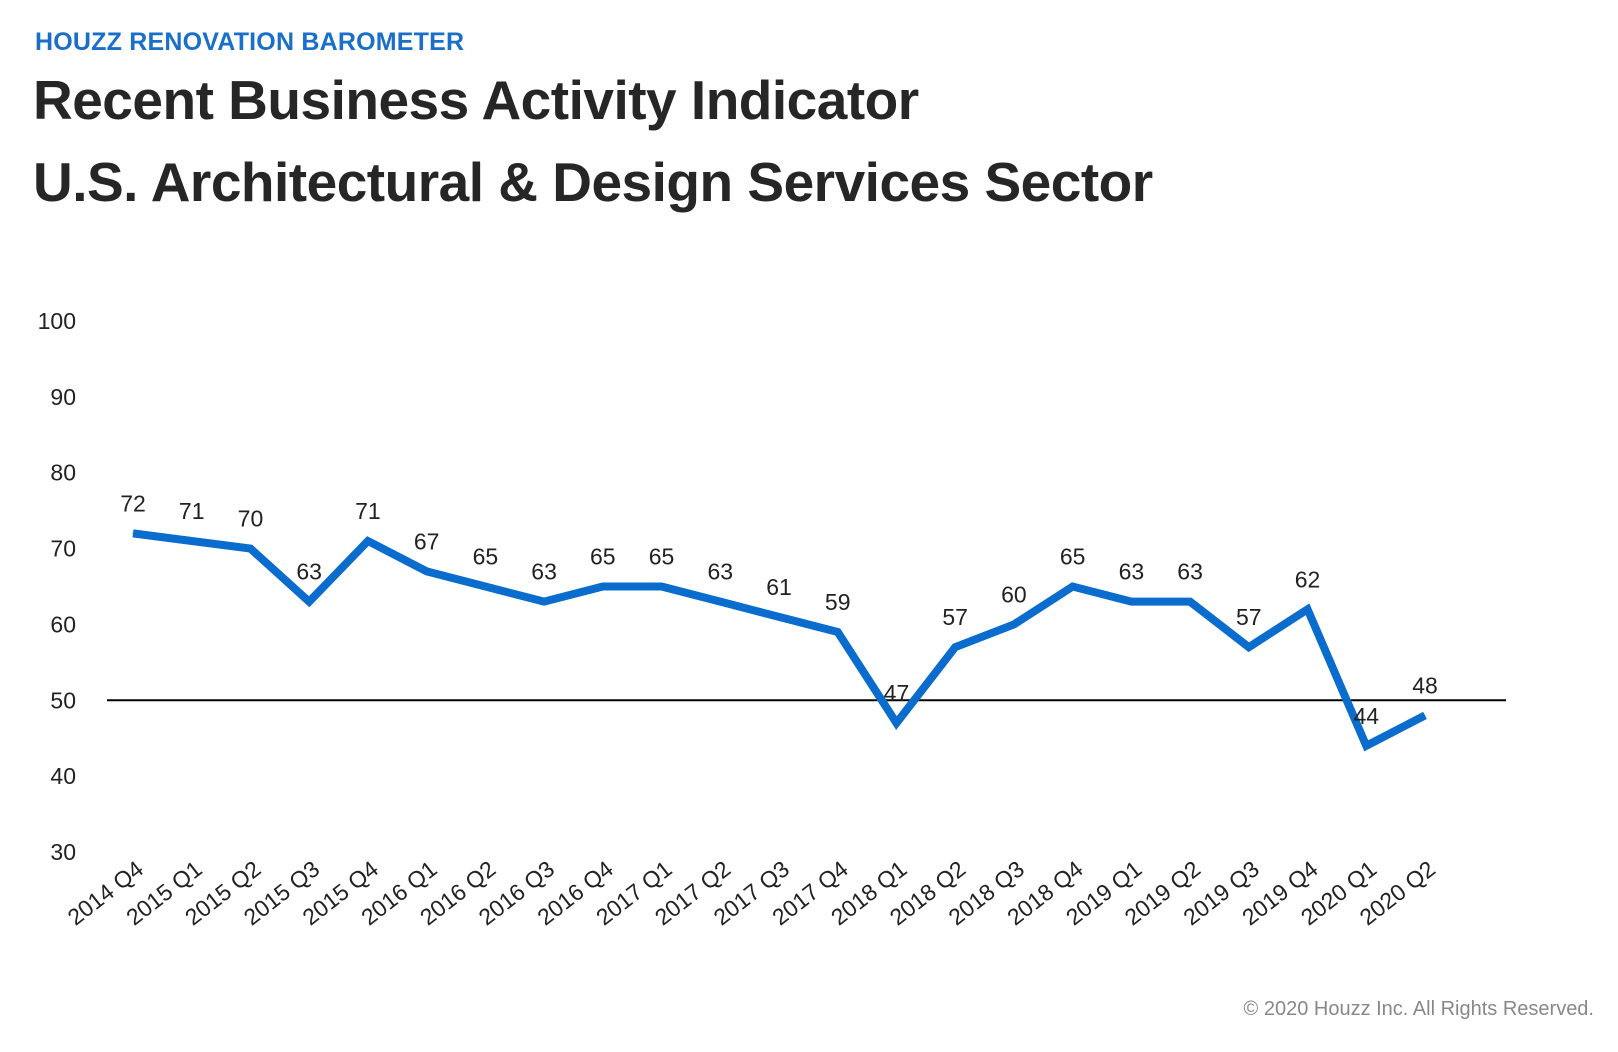 The width and height of the screenshot is (1618, 1052). Describe the element at coordinates (63, 776) in the screenshot. I see `y-tick-label: 40` at that location.